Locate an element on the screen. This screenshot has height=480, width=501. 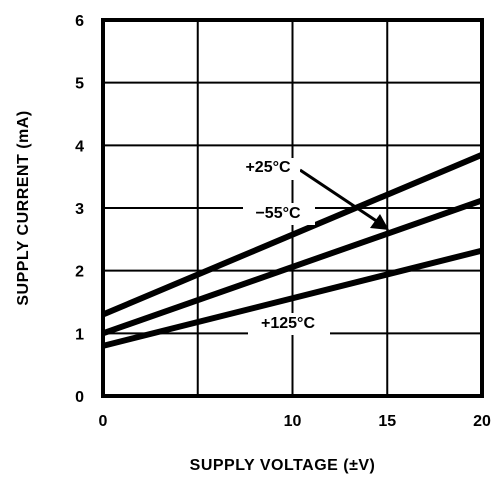
y-tick-labels: 0 1 2 3 4 5 6 is located at coordinates (79, 209).